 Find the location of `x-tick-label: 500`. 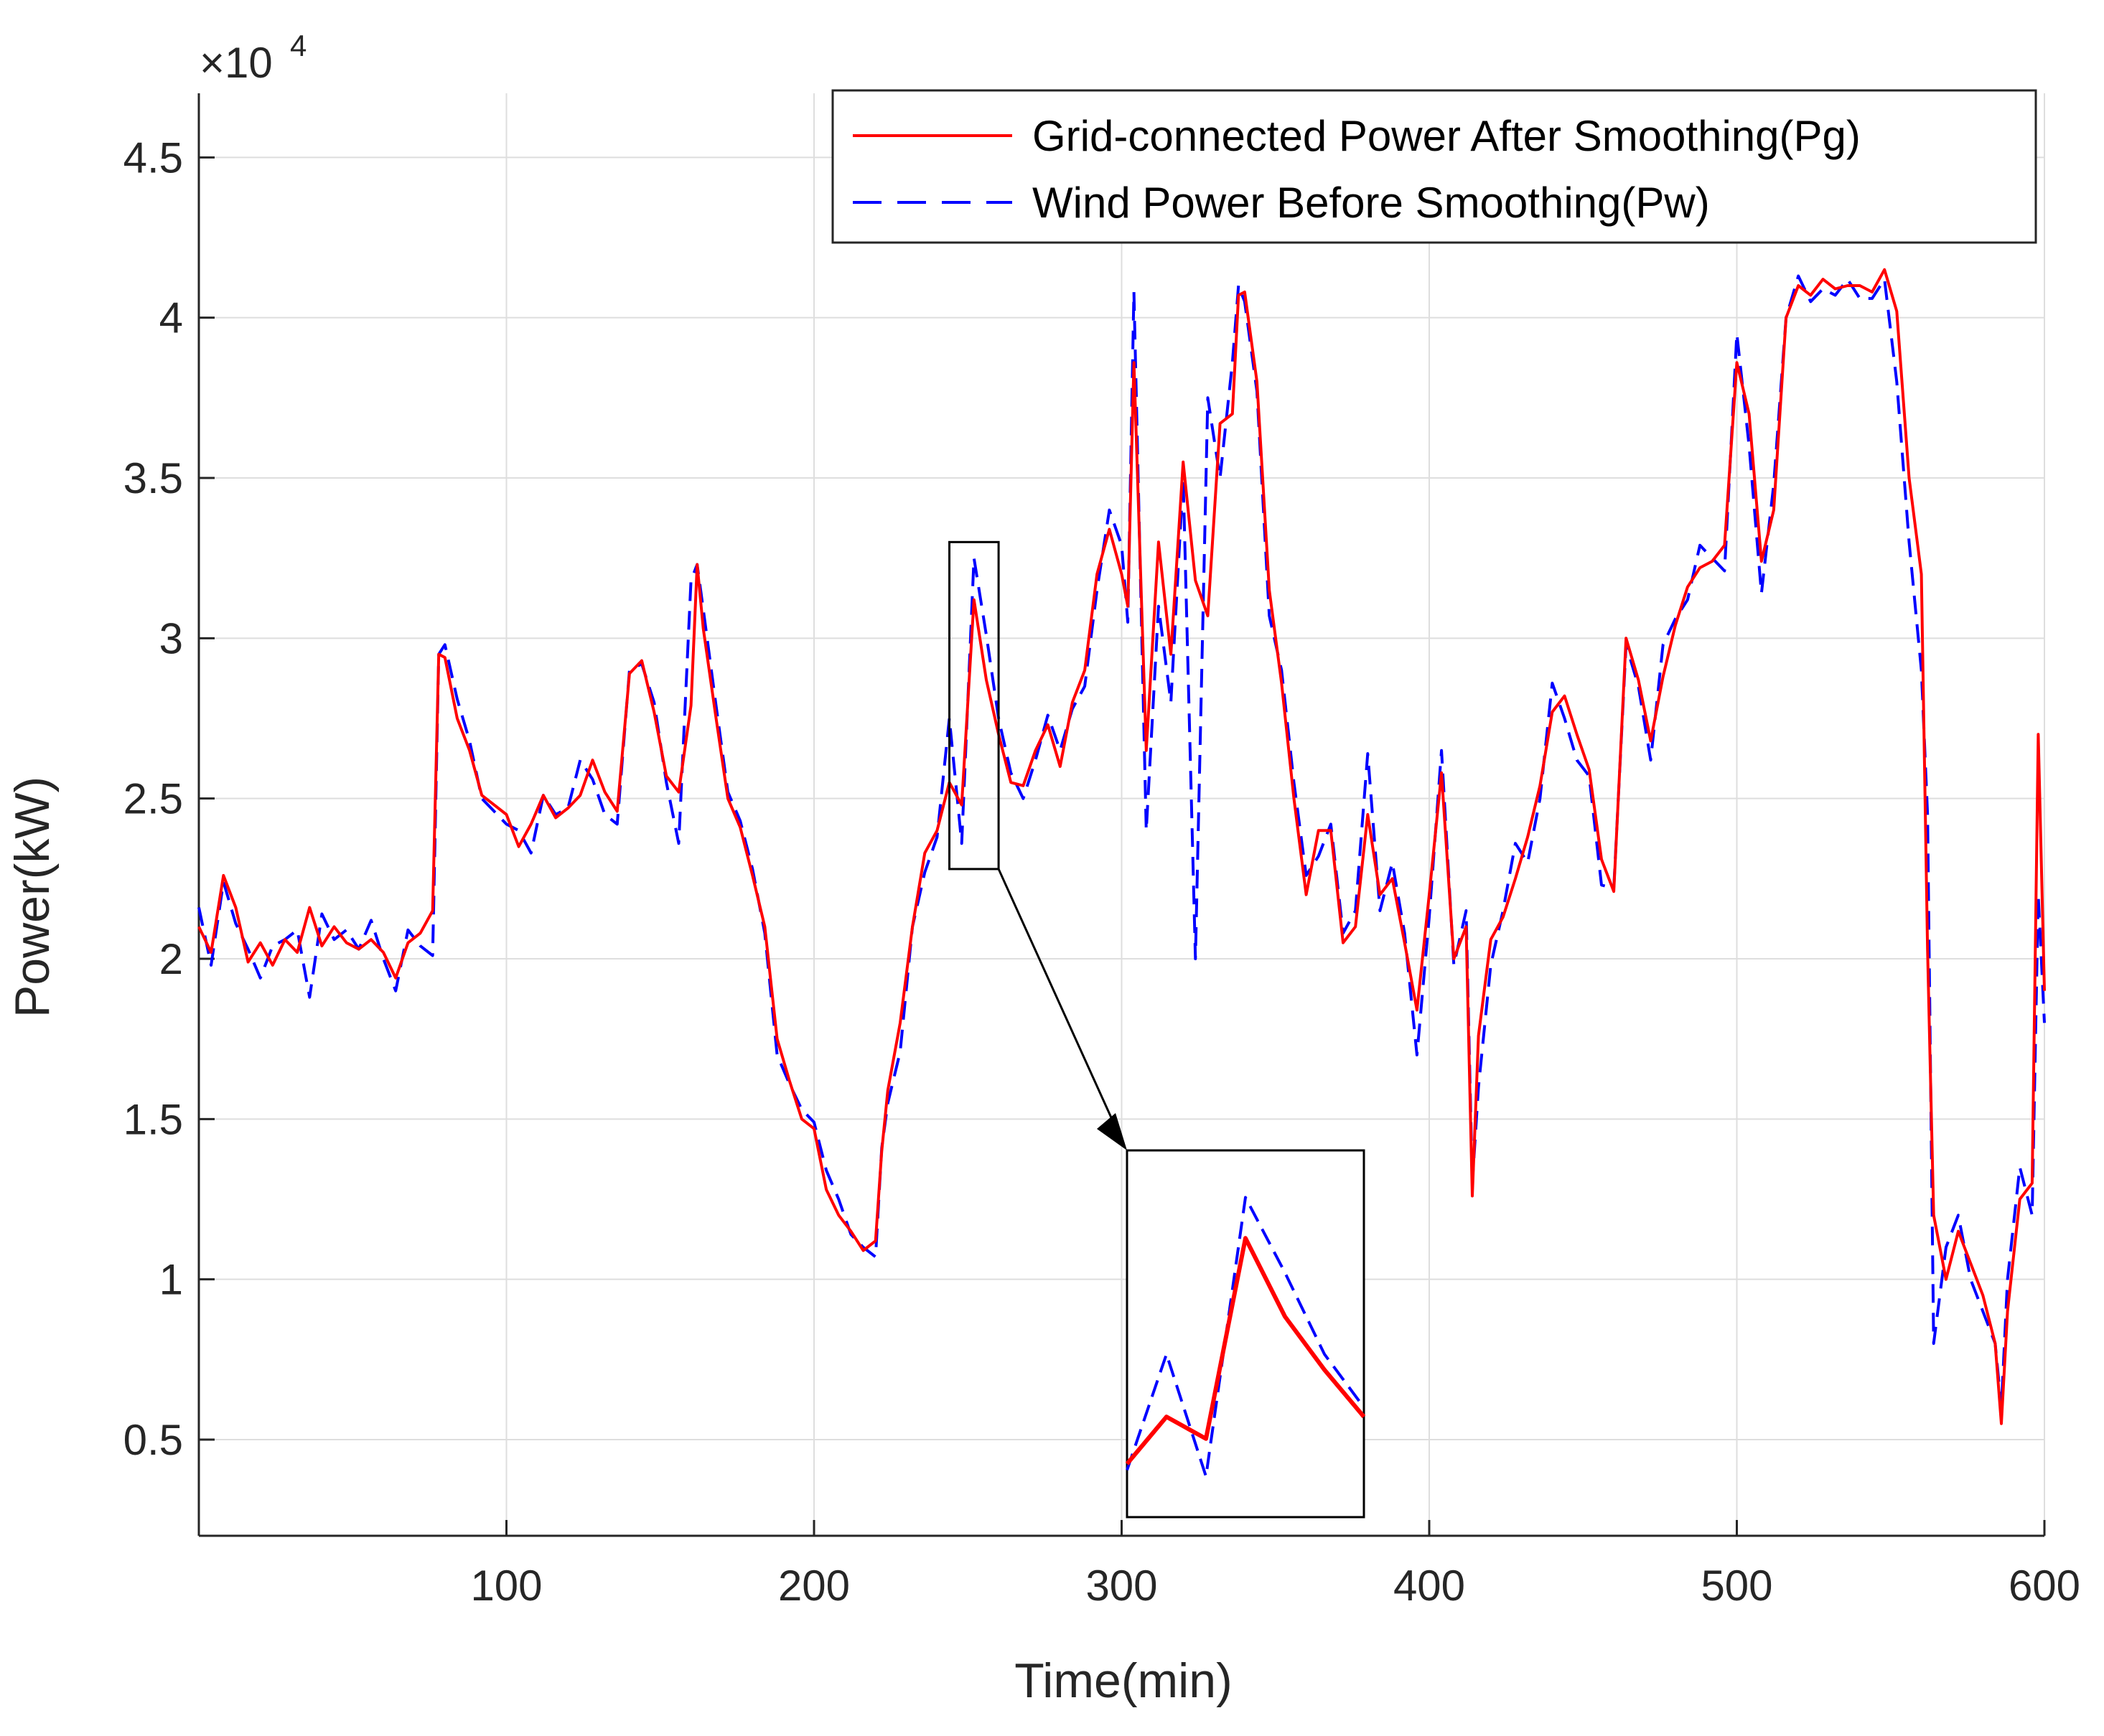

x-tick-label: 500 is located at coordinates (1736, 1586).